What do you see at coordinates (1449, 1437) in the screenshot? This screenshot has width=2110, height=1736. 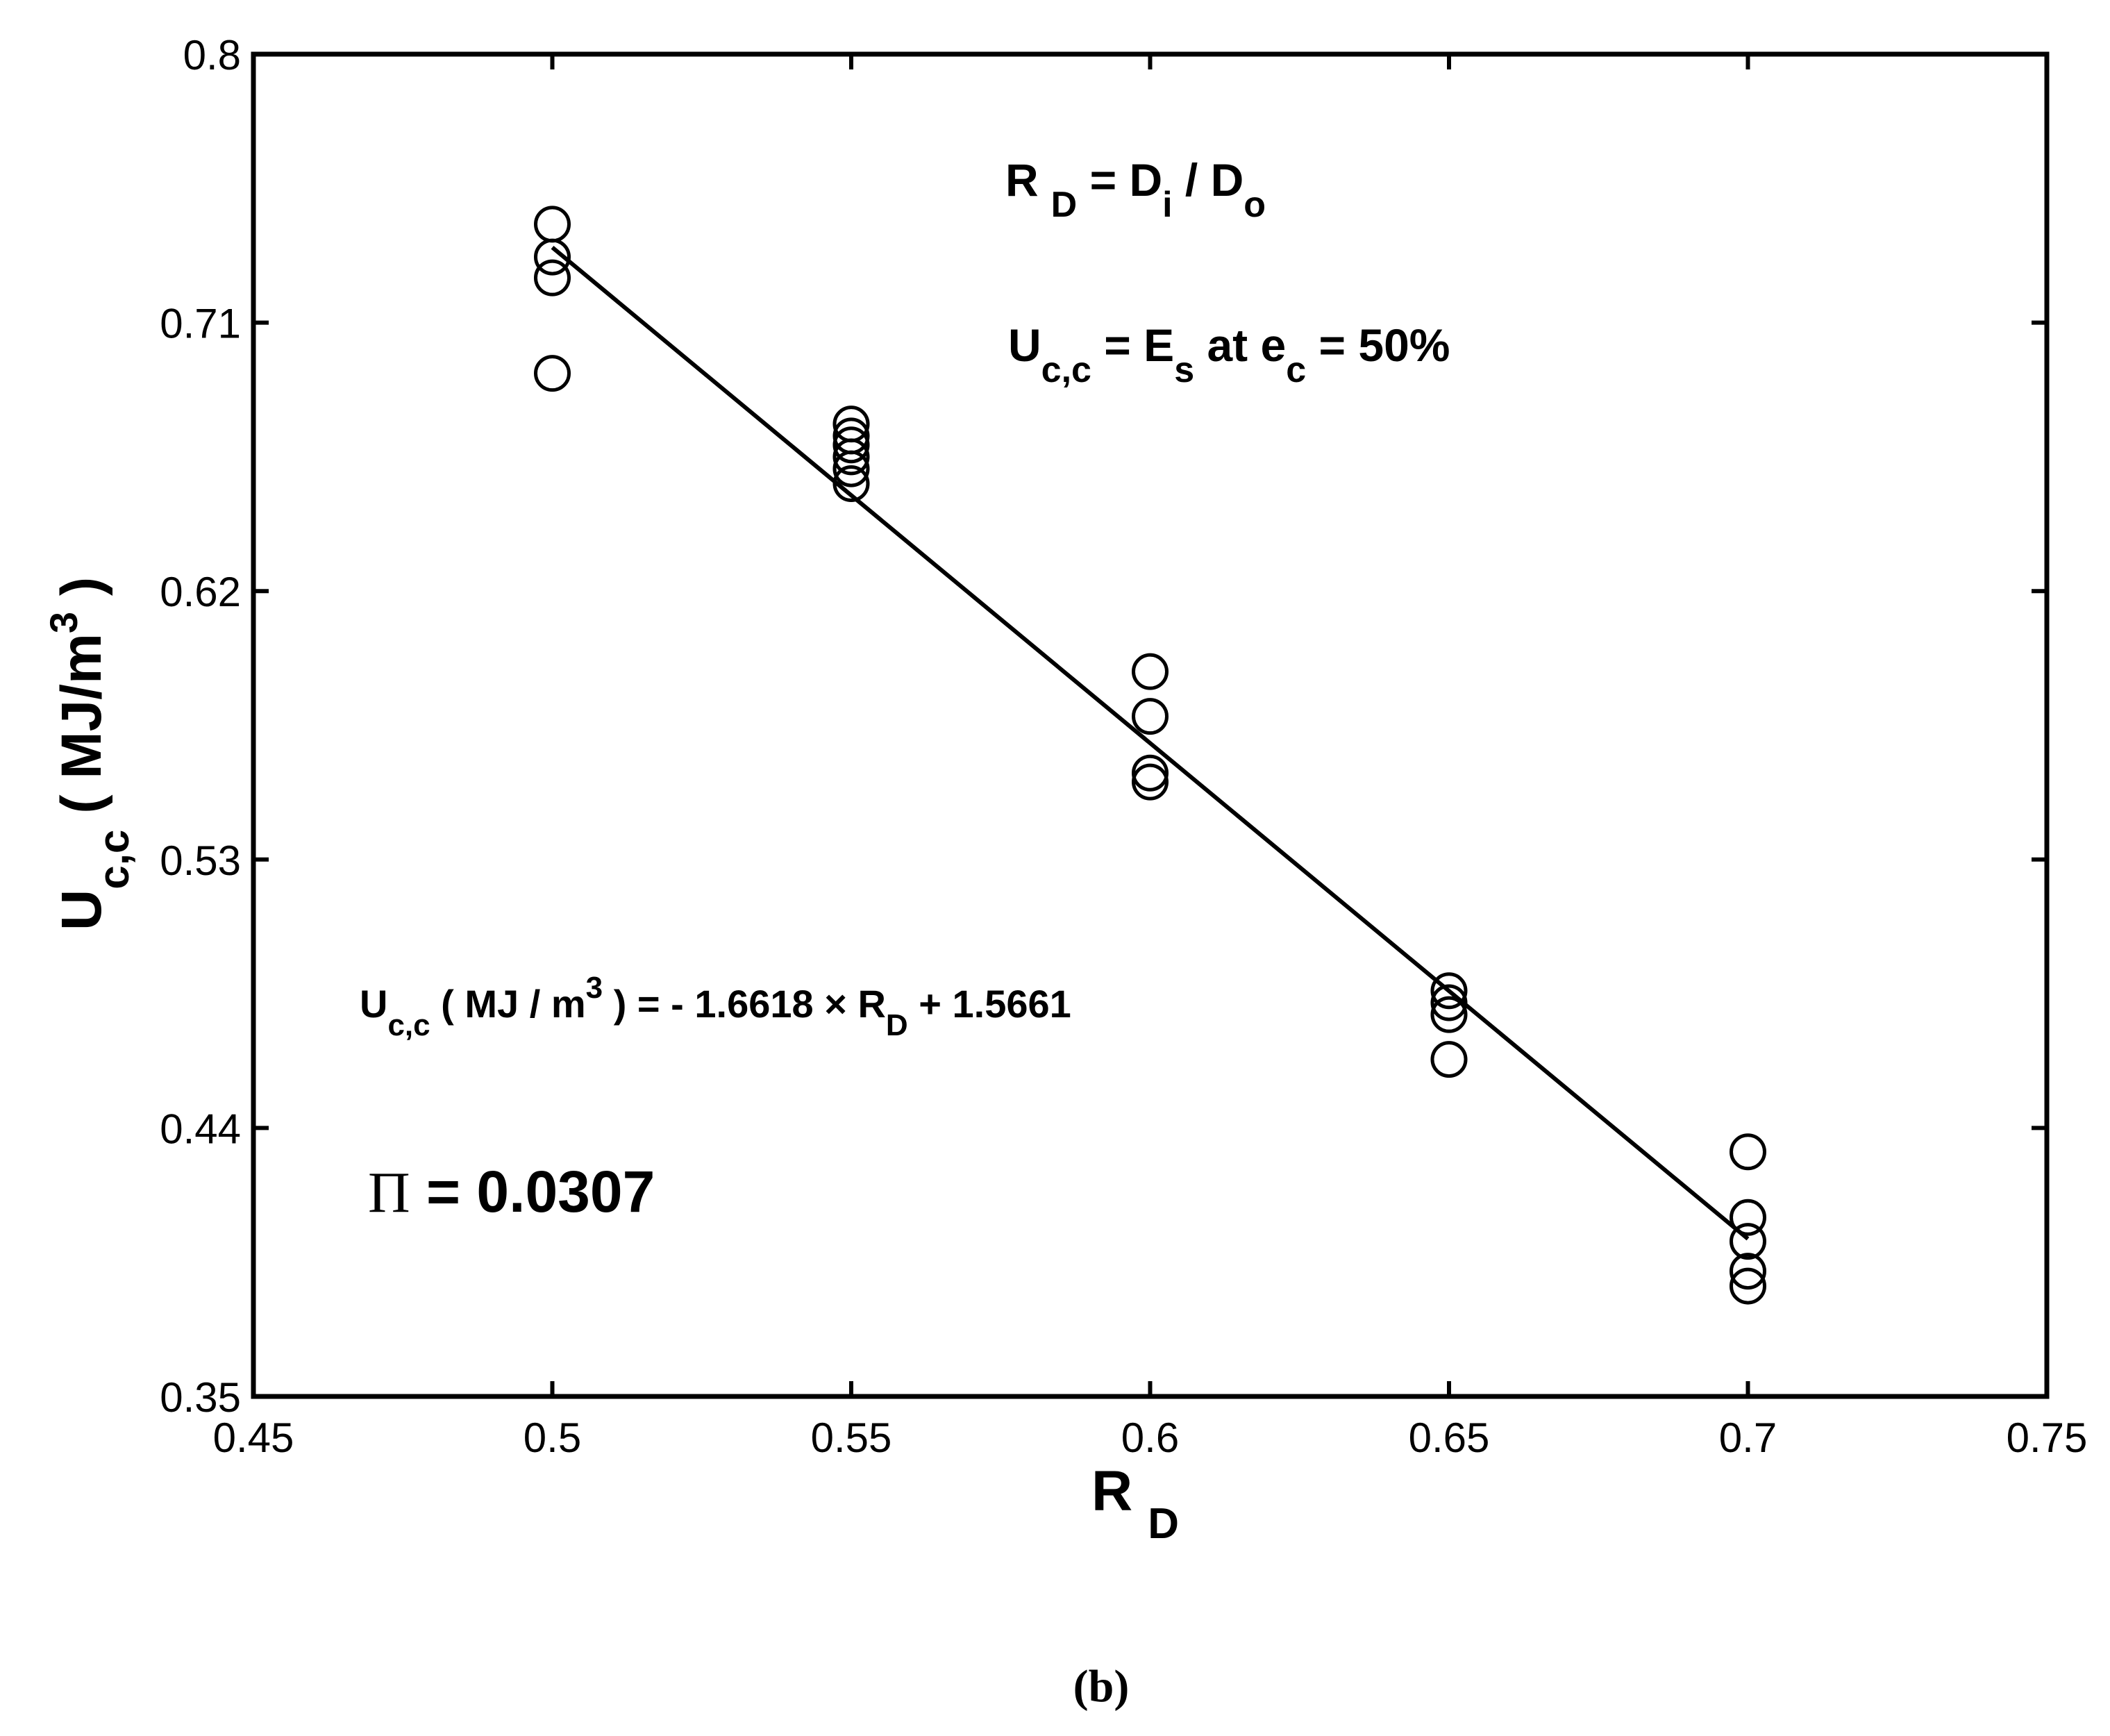 I see `x-tick-label: 0.65` at bounding box center [1449, 1437].